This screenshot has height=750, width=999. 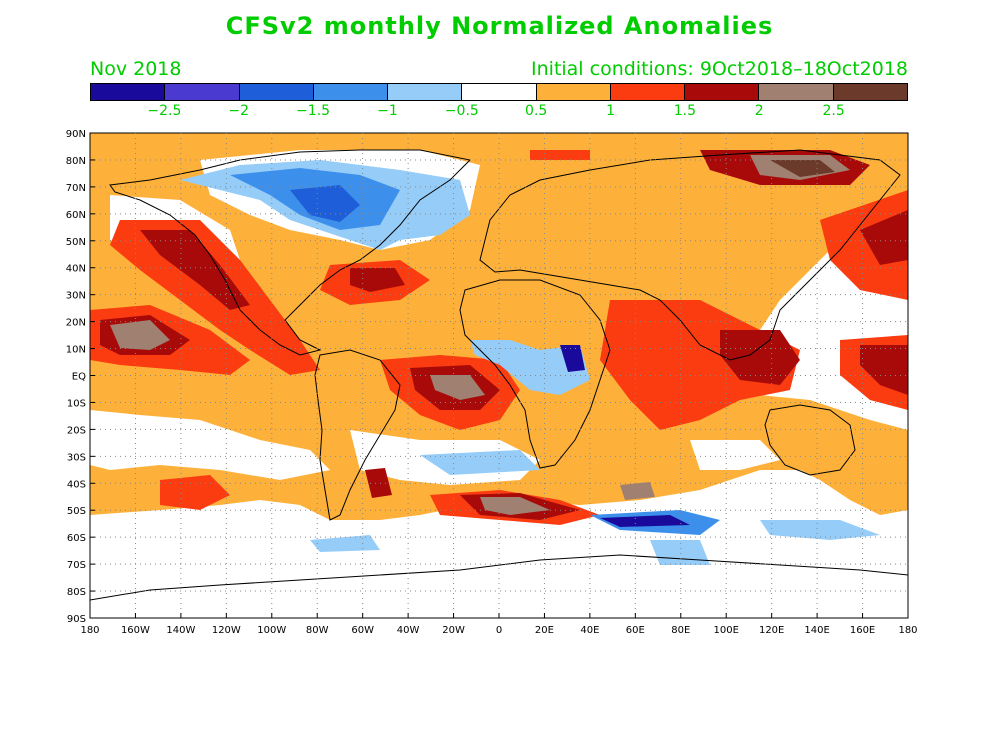 I want to click on latitude-label: 50N, so click(x=76, y=242).